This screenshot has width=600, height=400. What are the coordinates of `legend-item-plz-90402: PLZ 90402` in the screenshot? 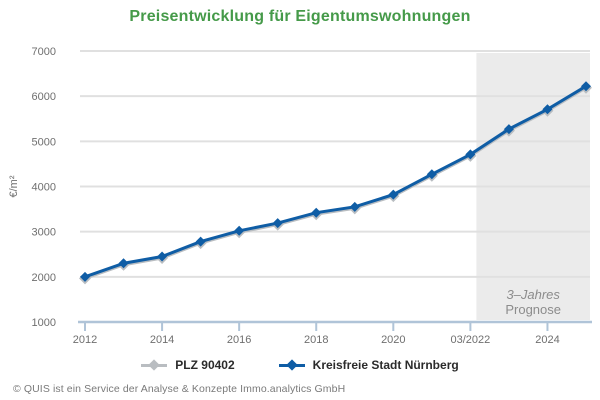 It's located at (188, 365).